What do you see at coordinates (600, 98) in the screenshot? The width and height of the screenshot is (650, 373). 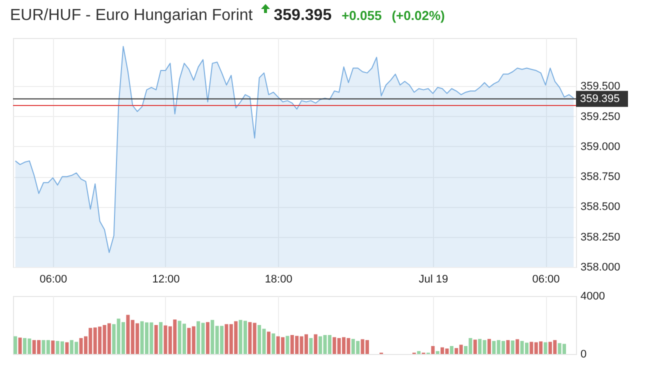 I see `ref-line-label: 359.395` at bounding box center [600, 98].